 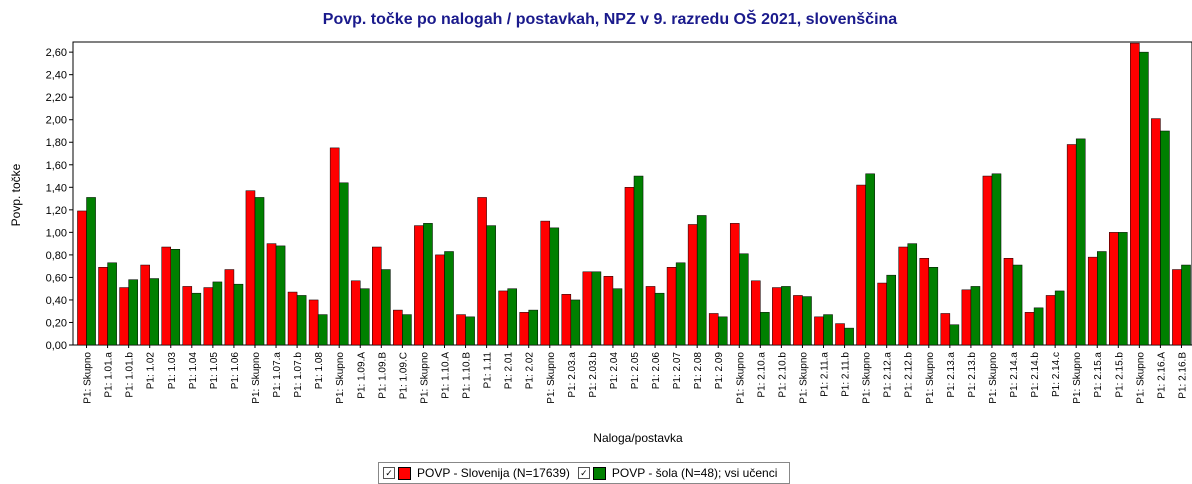 I want to click on x-tick-label: P1: 2.07, so click(x=677, y=371).